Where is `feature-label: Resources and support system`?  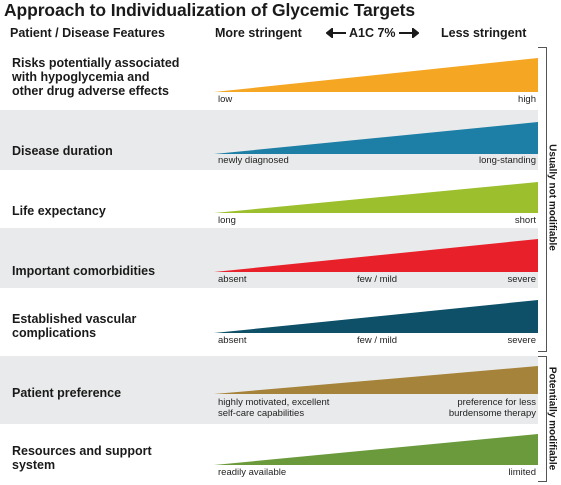 feature-label: Resources and support system is located at coordinates (112, 458).